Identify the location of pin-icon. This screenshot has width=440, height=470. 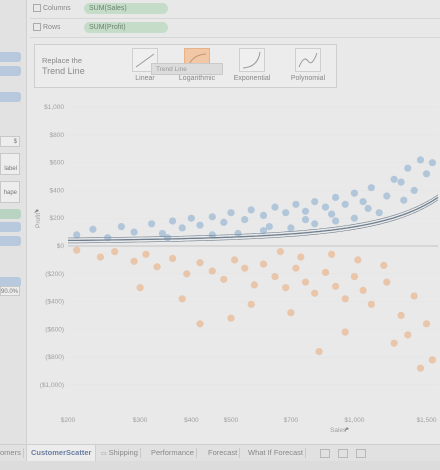
(36, 211).